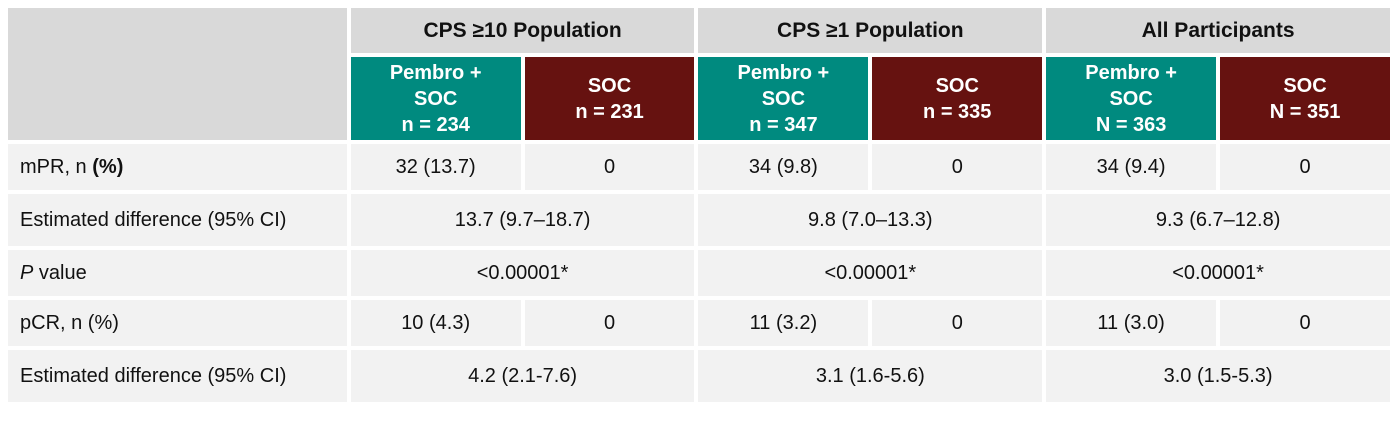 The image size is (1394, 429). Describe the element at coordinates (783, 167) in the screenshot. I see `table-cell: 34 (9.8)` at that location.